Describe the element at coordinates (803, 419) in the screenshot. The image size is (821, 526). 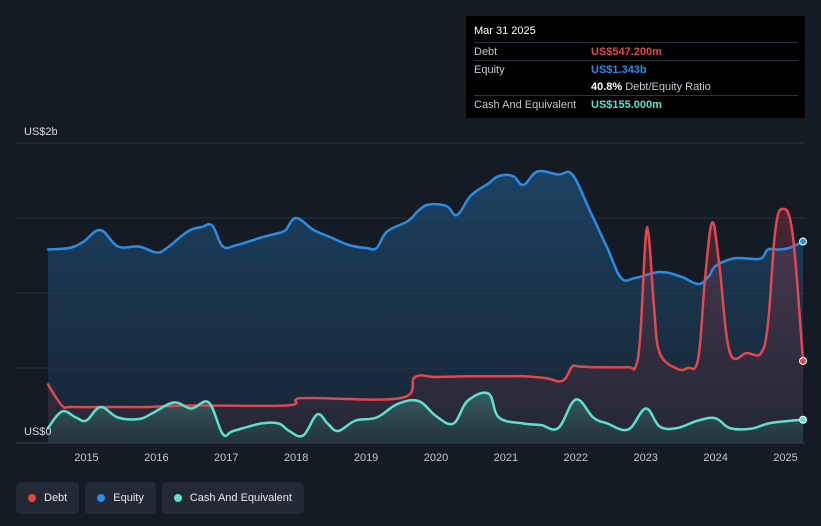
I see `cash-endpoint` at that location.